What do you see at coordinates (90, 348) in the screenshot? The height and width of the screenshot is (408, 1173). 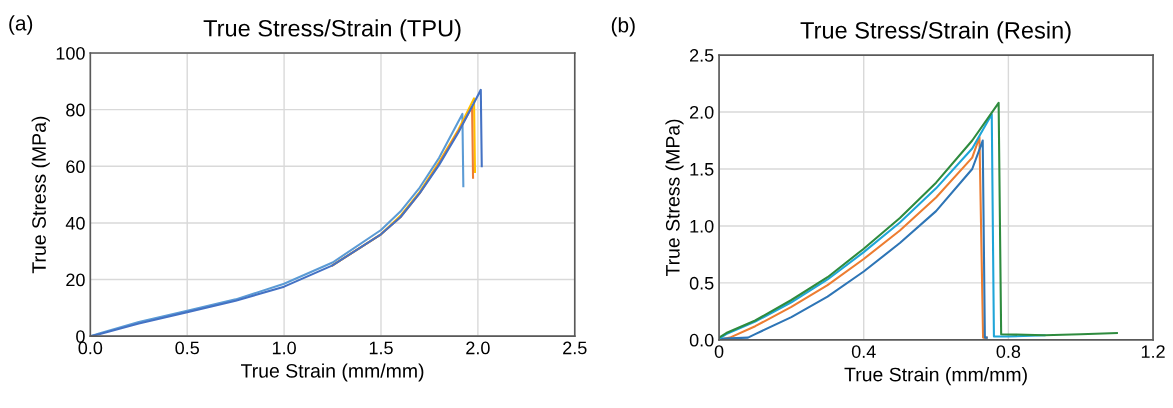 I see `x-tick-label: 0.0` at bounding box center [90, 348].